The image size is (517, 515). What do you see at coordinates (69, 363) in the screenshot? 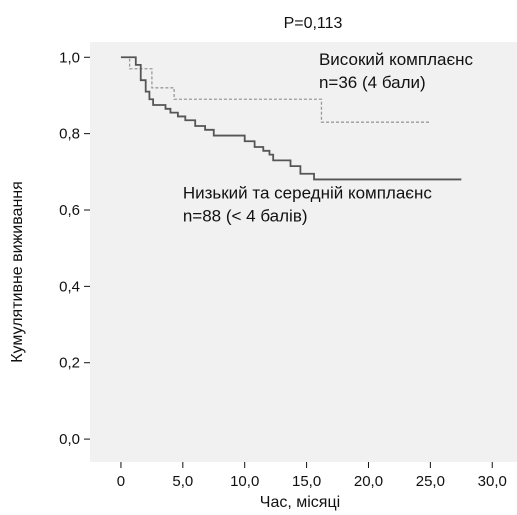
I see `y-tick-label: 0,2` at bounding box center [69, 363].